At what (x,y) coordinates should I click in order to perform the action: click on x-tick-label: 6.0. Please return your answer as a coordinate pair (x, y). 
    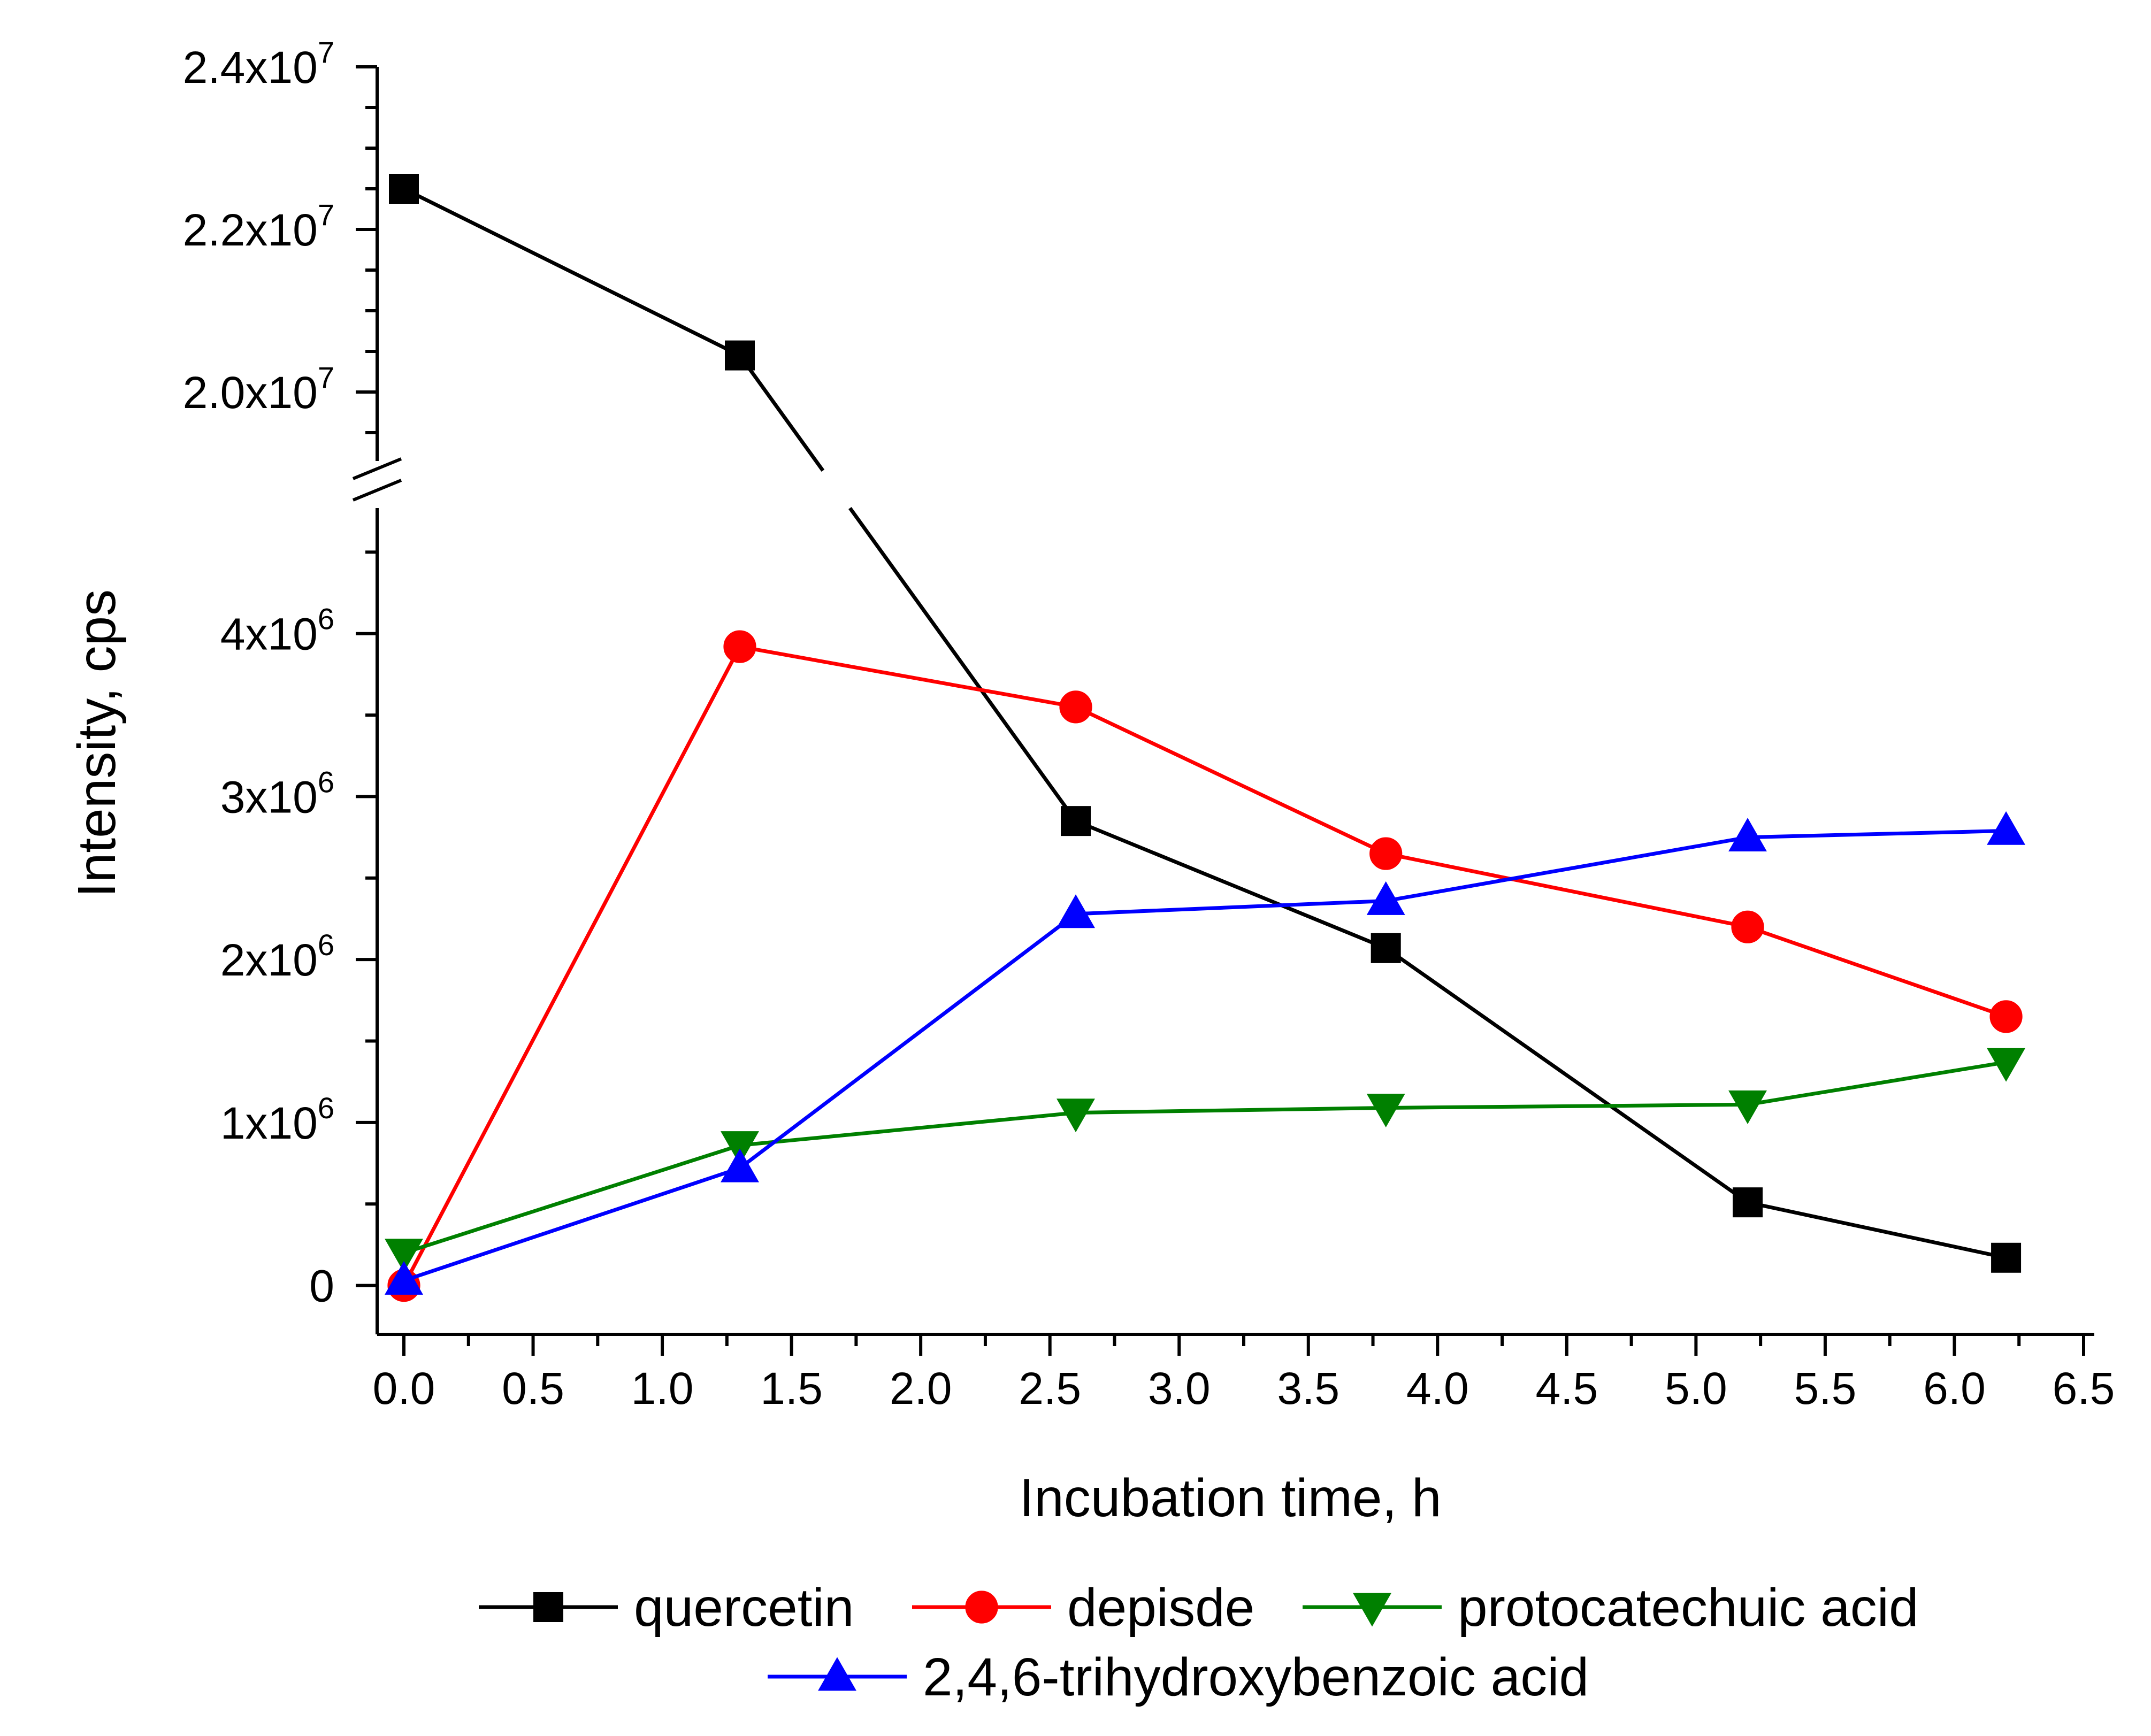
    Looking at the image, I should click on (1954, 1388).